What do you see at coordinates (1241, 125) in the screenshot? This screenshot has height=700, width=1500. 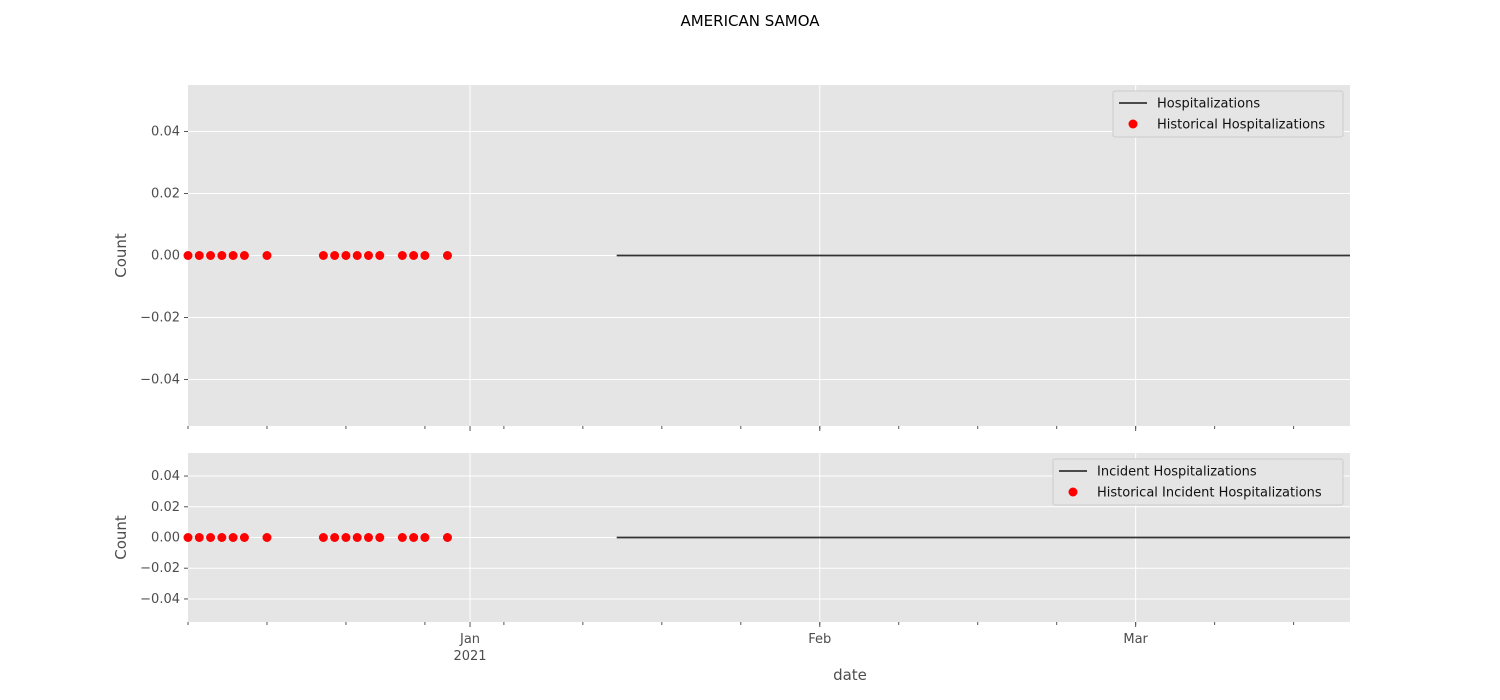 I see `legend-entry-label: Historical Hospitalizations` at bounding box center [1241, 125].